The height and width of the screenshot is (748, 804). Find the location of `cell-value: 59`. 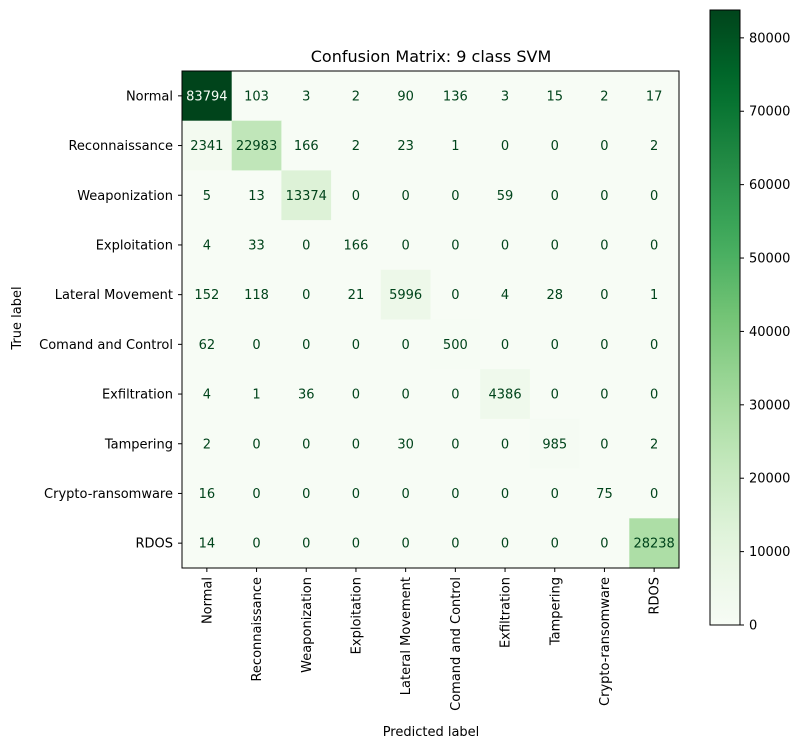

cell-value: 59 is located at coordinates (505, 196).